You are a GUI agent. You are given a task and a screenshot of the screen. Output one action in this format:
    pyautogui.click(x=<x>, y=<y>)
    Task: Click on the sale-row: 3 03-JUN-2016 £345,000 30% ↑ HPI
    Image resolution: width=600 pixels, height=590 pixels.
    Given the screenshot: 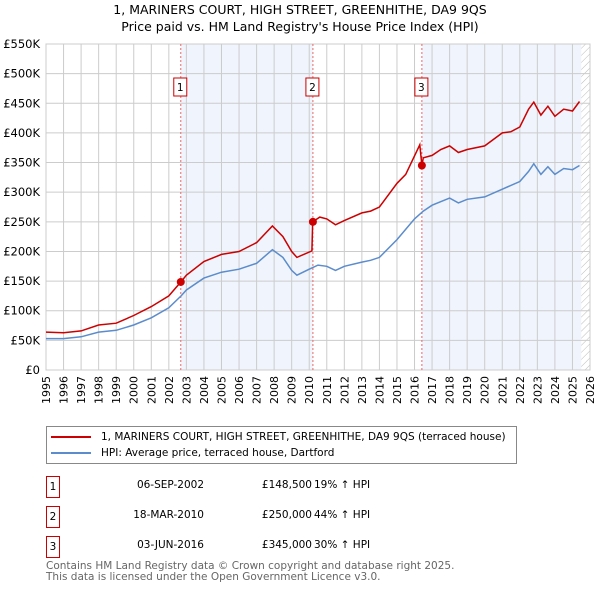 What is the action you would take?
    pyautogui.click(x=271, y=547)
    